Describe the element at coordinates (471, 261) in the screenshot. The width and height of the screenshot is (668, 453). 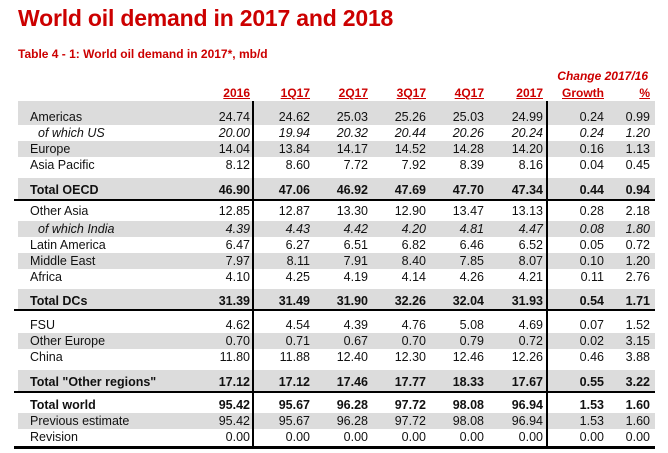
I see `cell-value: 7.85` at that location.